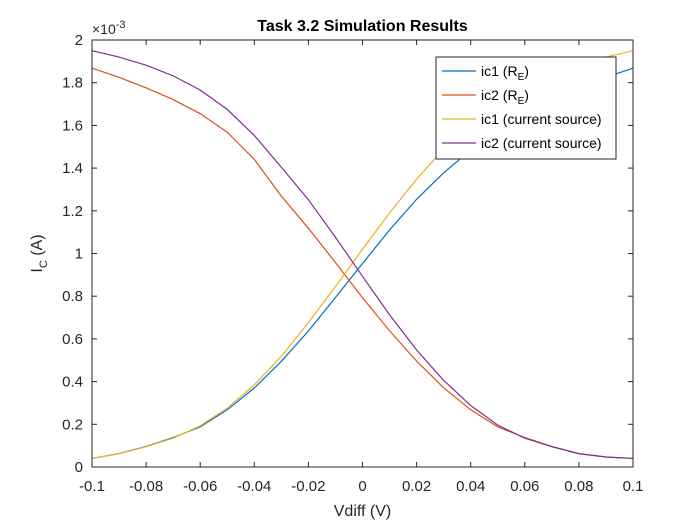 This screenshot has height=525, width=700. What do you see at coordinates (633, 486) in the screenshot?
I see `x-tick-label: 0.1` at bounding box center [633, 486].